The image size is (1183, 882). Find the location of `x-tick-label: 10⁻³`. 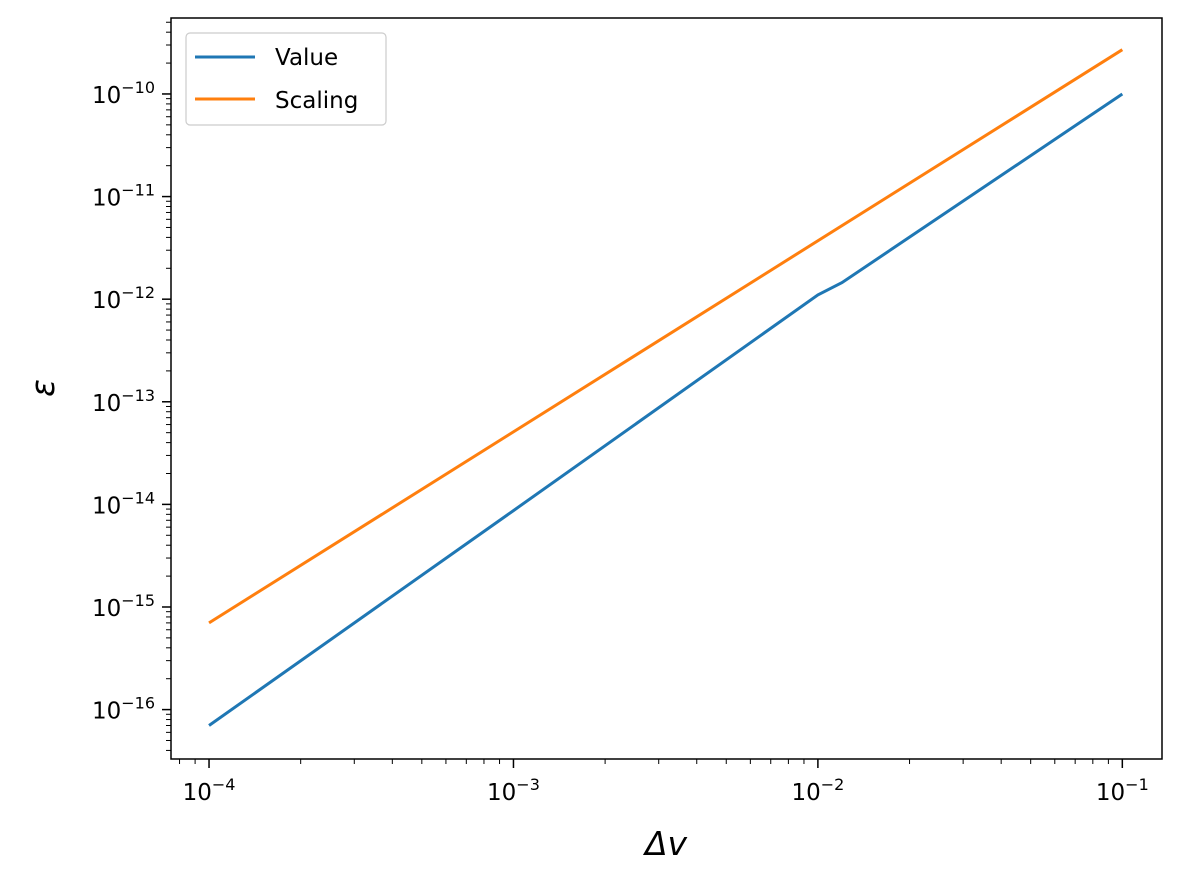

x-tick-label: 10⁻³ is located at coordinates (513, 790).